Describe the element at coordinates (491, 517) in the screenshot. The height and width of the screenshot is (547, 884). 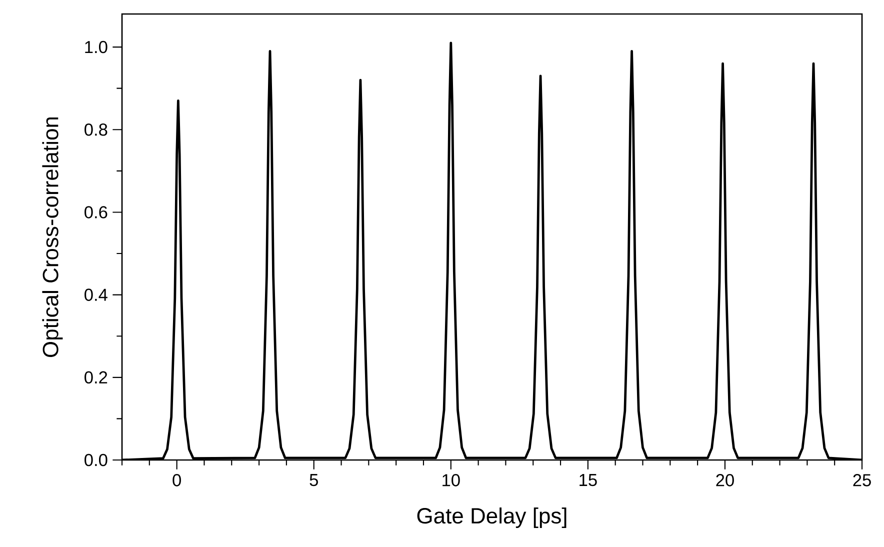
I see `x-axis-title: Gate Delay [ps]` at that location.